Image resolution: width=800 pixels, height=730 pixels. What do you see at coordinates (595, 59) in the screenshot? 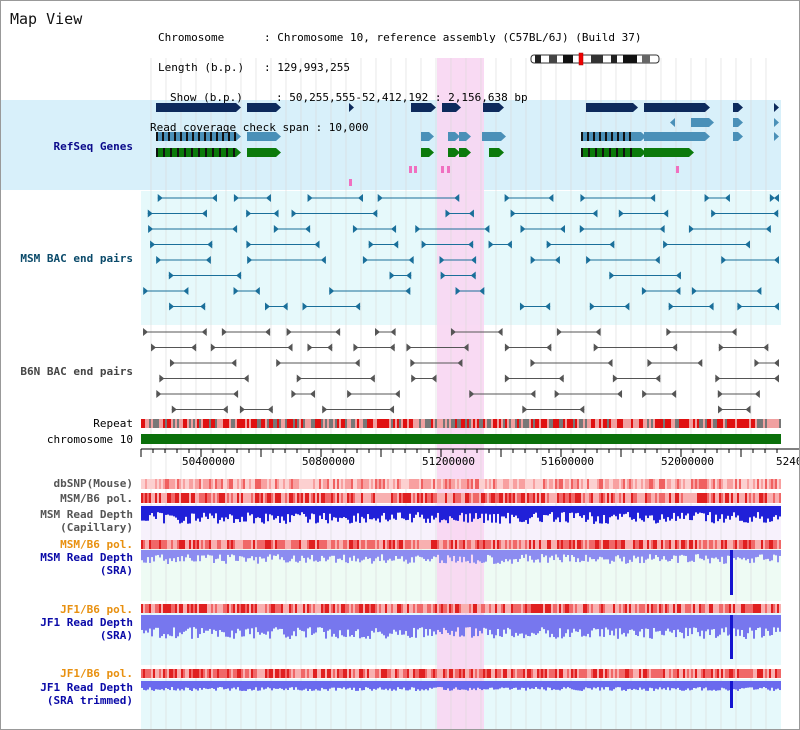
I see `chromosome-ideogram` at bounding box center [595, 59].